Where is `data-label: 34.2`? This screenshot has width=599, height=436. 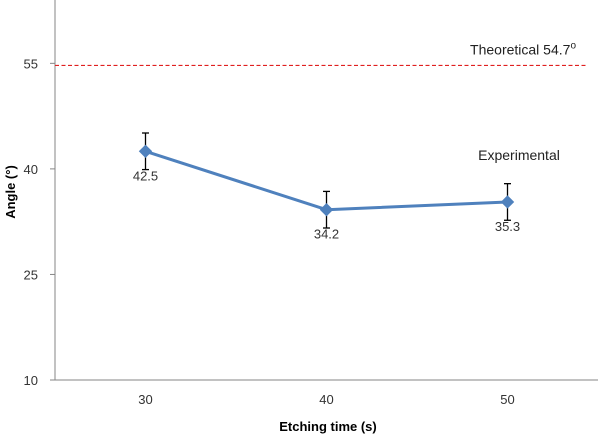
data-label: 34.2 is located at coordinates (326, 234).